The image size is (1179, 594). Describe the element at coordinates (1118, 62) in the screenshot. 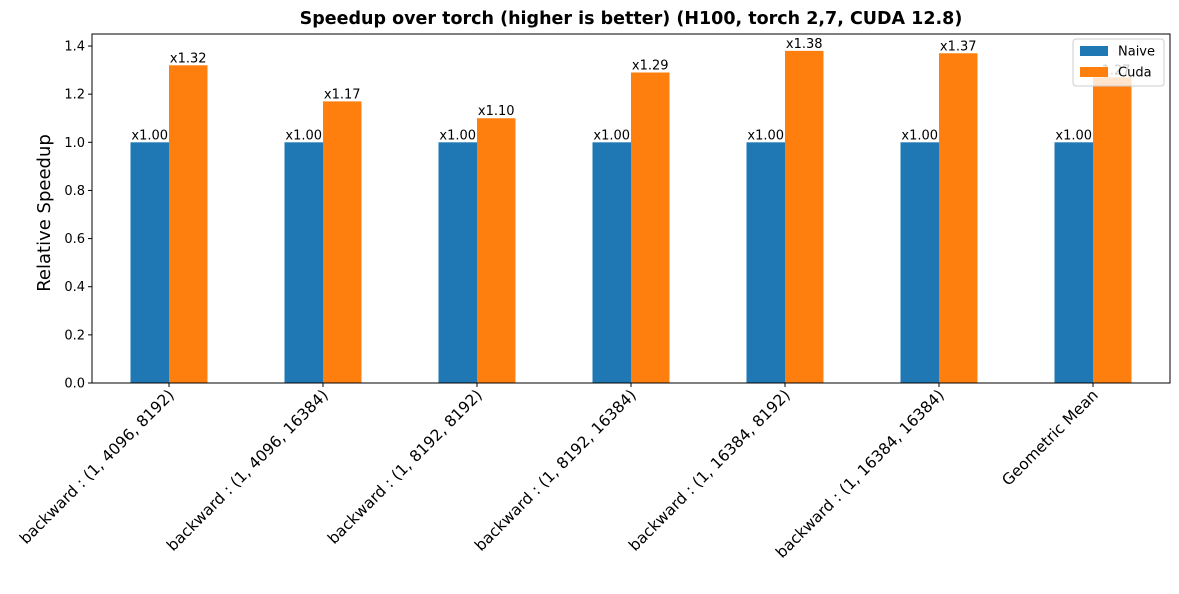

I see `legend: Naive Cuda` at that location.